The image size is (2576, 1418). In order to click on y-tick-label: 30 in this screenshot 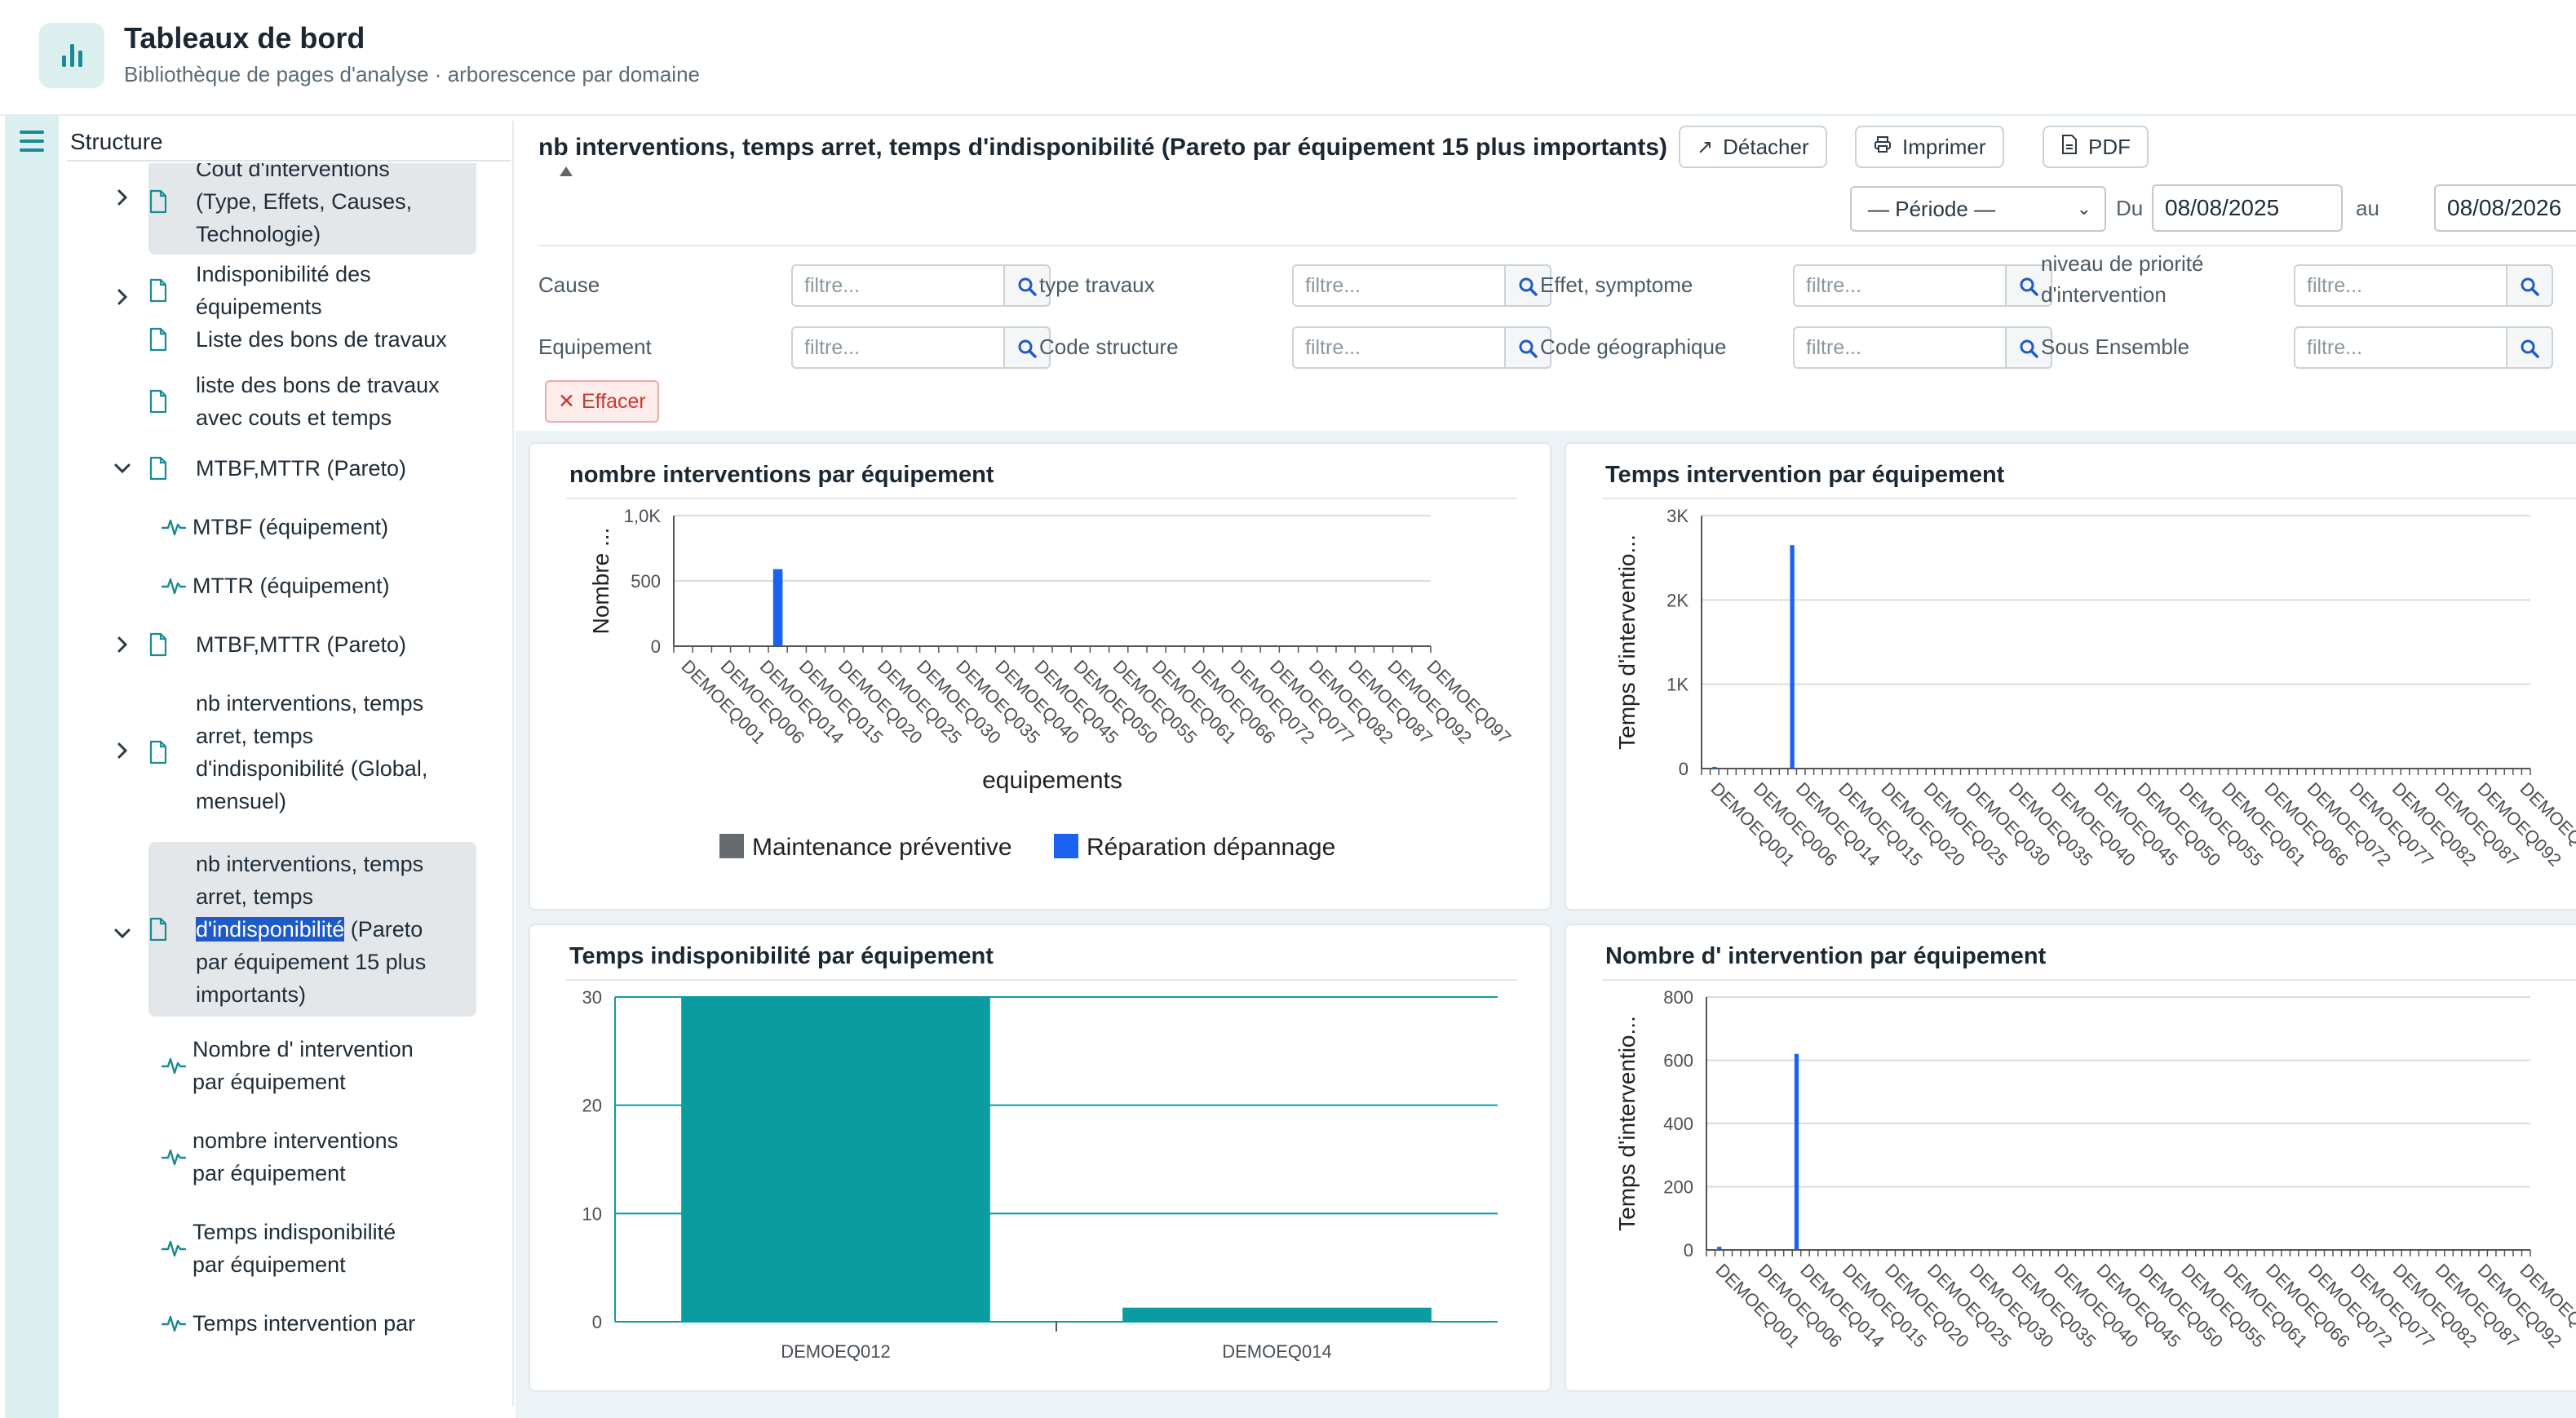, I will do `click(592, 998)`.